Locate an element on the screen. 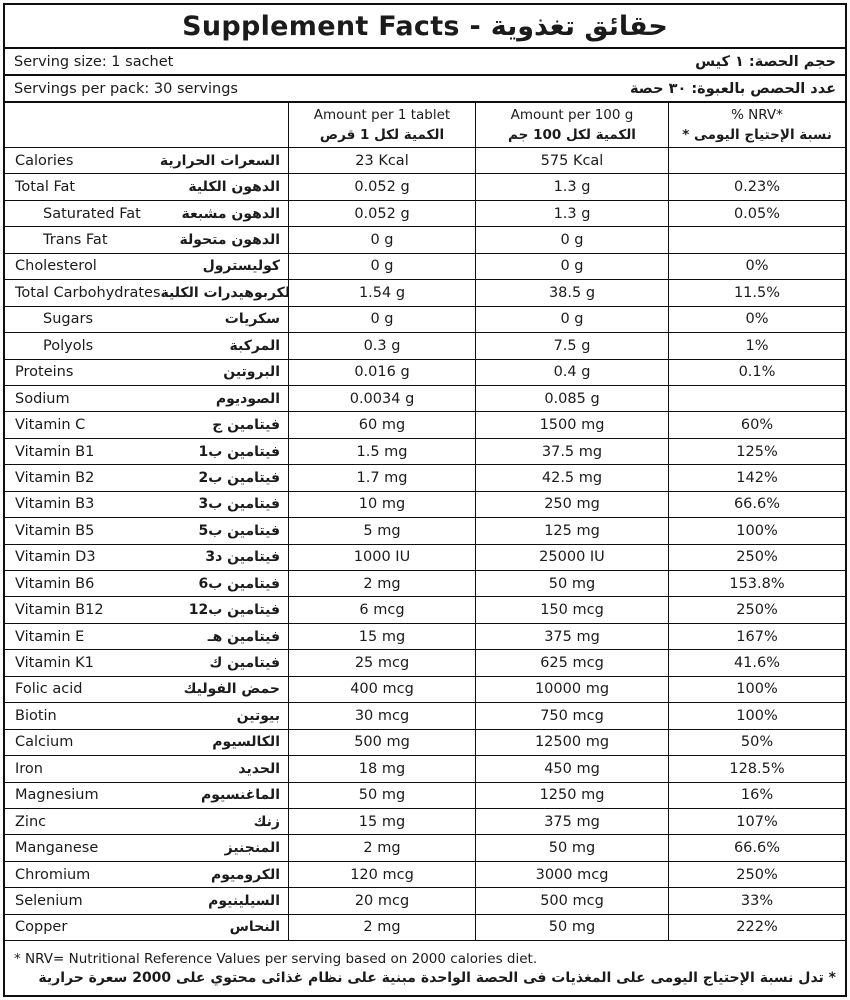 This screenshot has height=1000, width=850. nutrient-name-cell: Vitamin B1 فيتامين ب1 is located at coordinates (146, 451).